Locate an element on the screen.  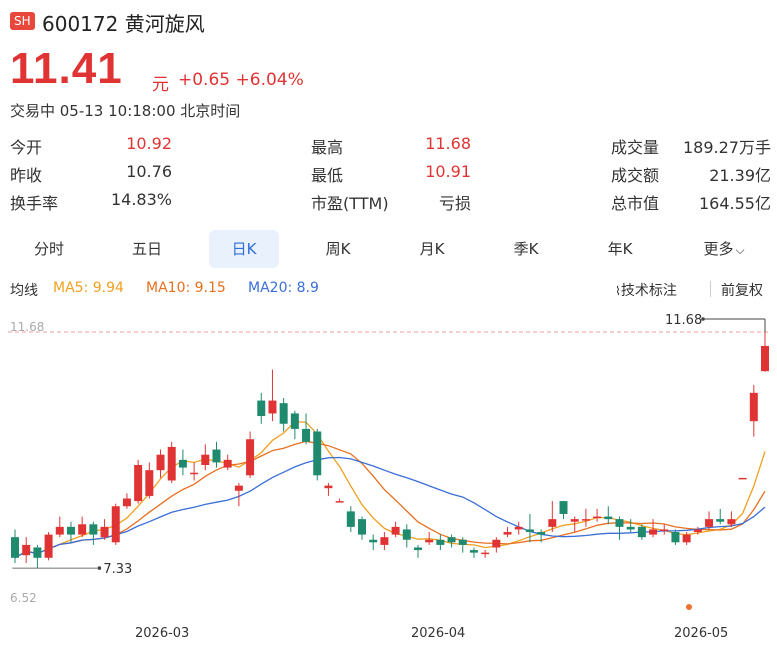
price-change: +0.65 +6.04% is located at coordinates (241, 80).